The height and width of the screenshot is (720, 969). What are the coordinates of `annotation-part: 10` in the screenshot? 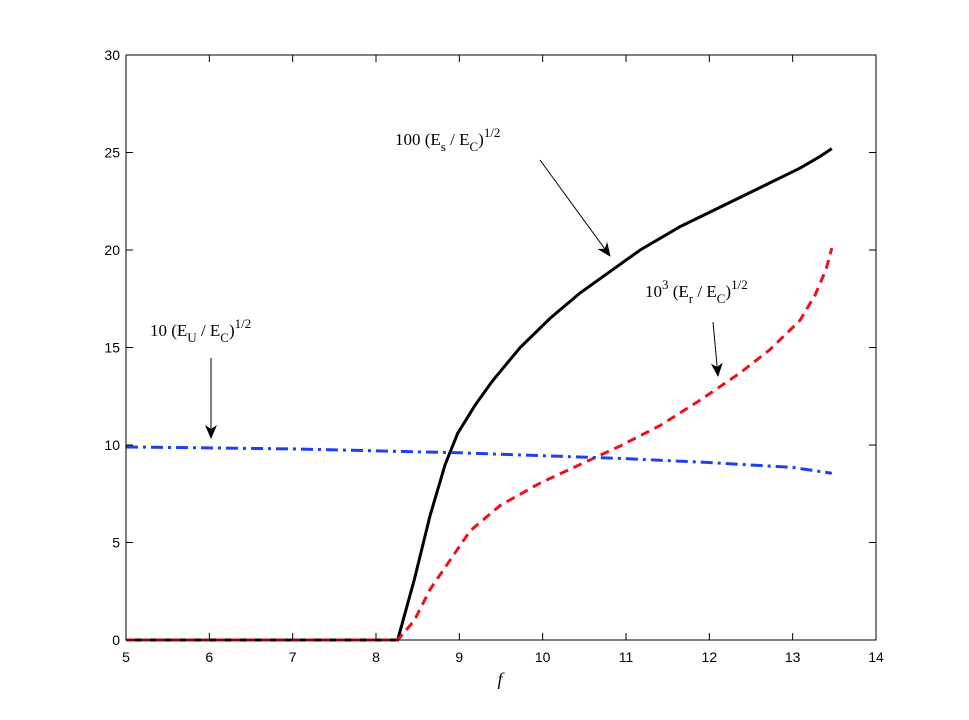 It's located at (653, 291).